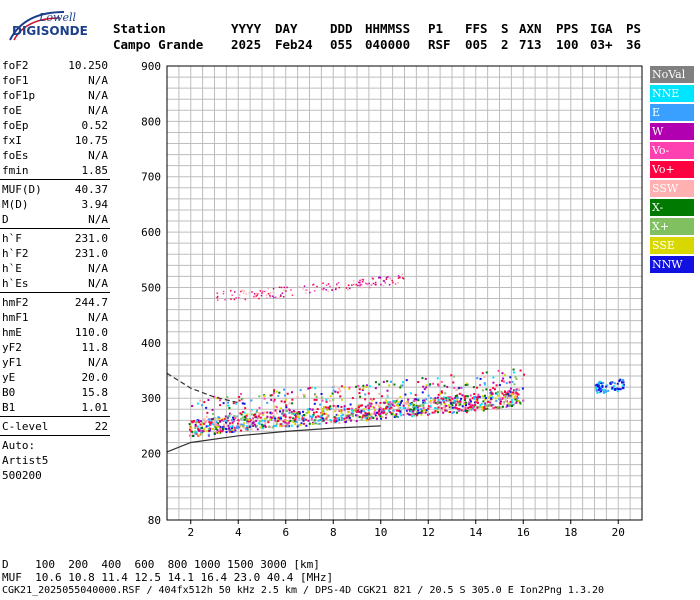 The height and width of the screenshot is (600, 700). I want to click on param-label: foEs, so click(15, 155).